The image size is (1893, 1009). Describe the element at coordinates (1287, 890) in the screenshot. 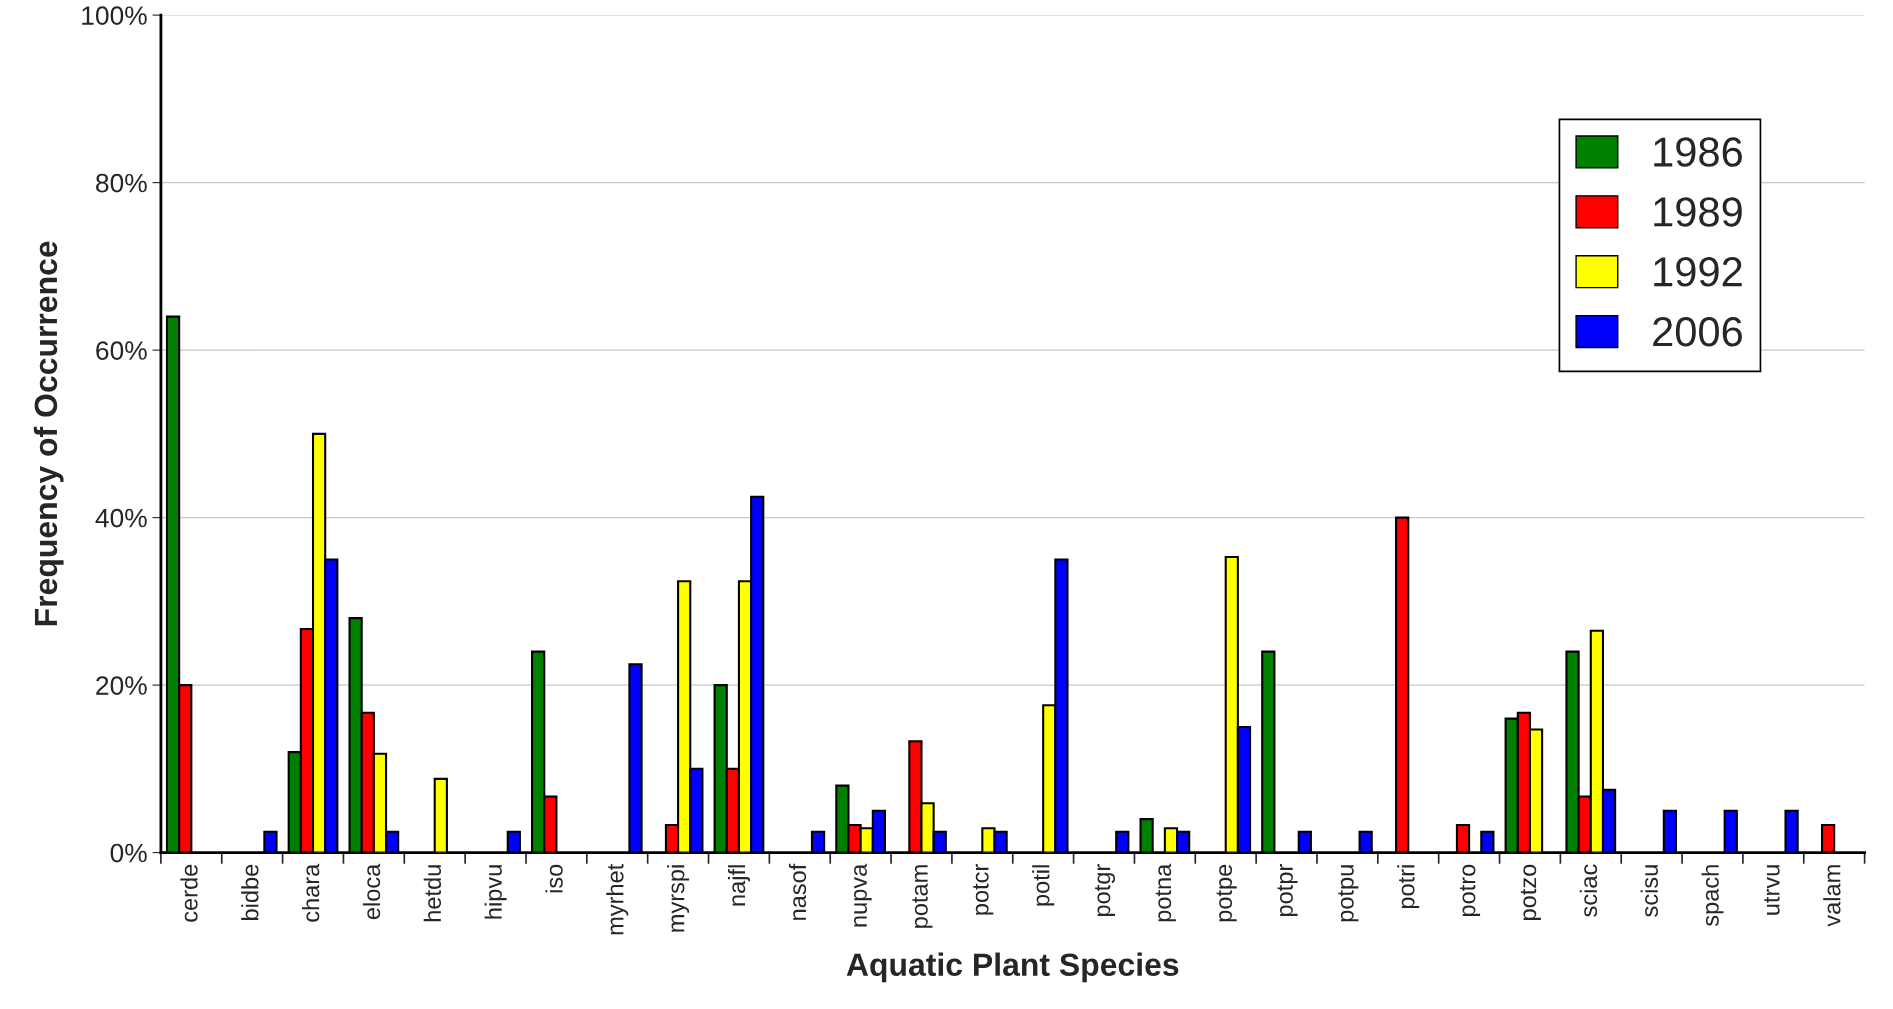

I see `x-tick-label: potpr` at that location.